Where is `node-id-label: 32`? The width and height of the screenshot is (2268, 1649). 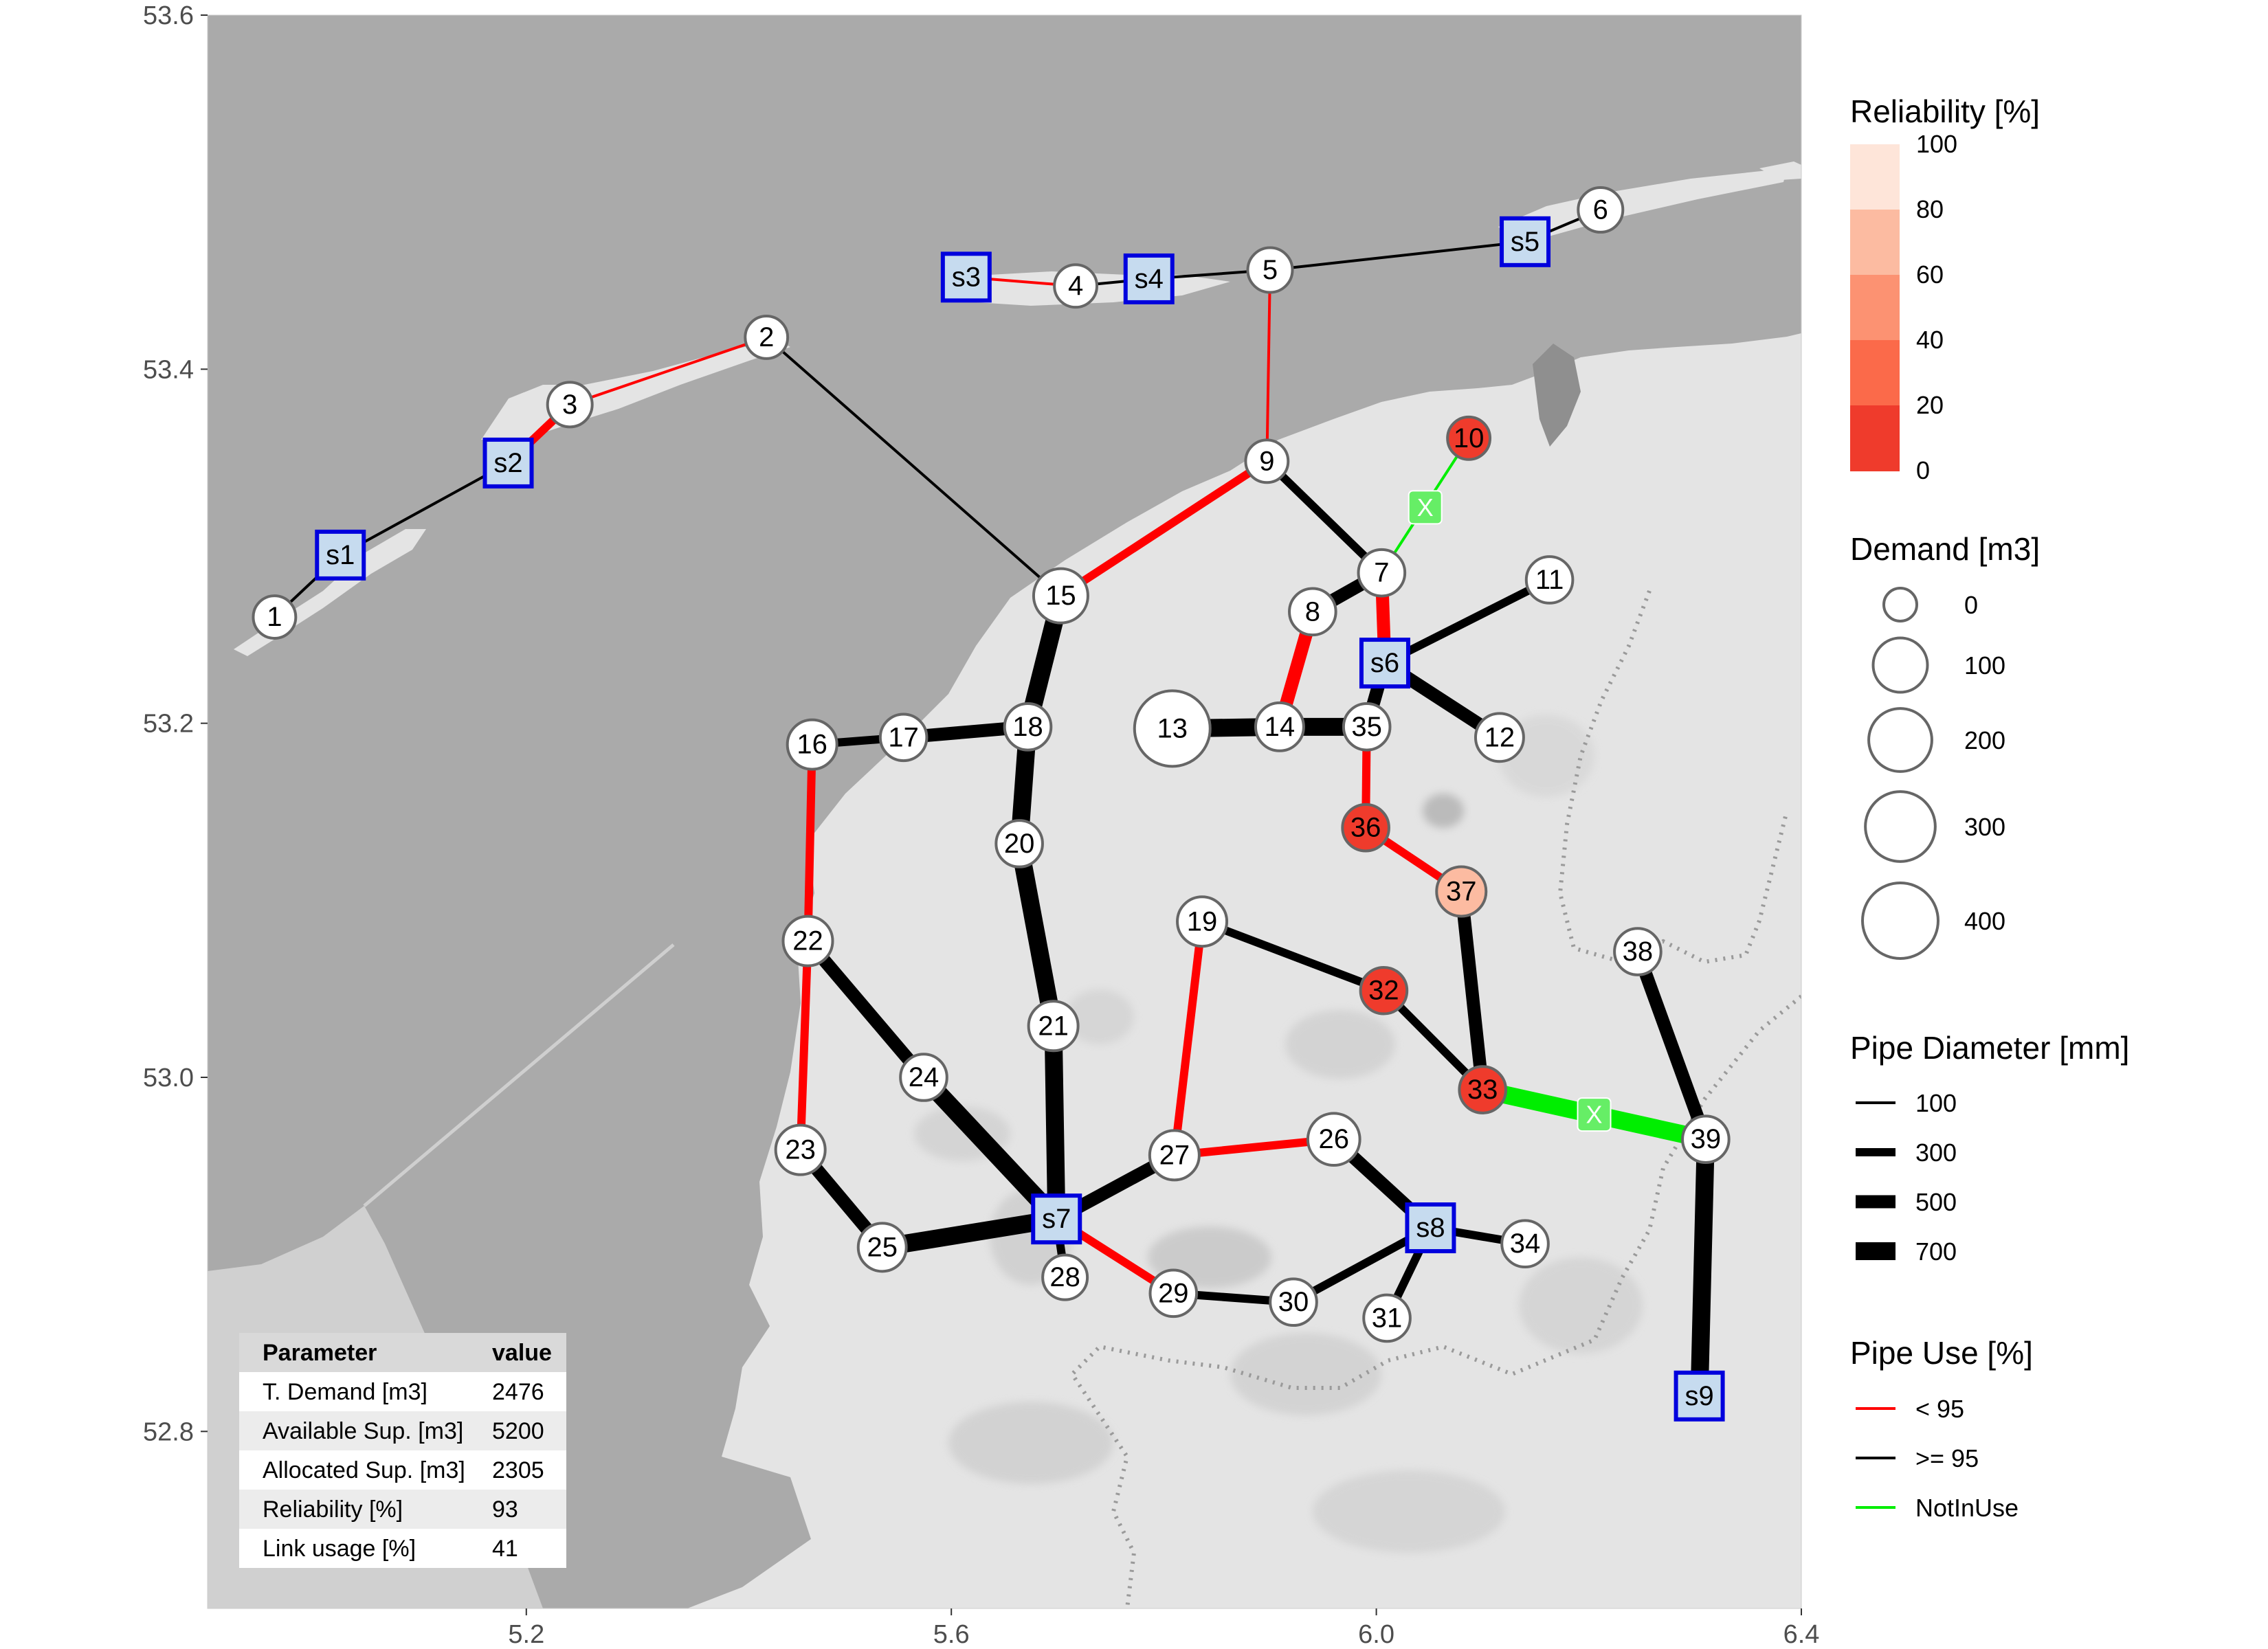 node-id-label: 32 is located at coordinates (1383, 991).